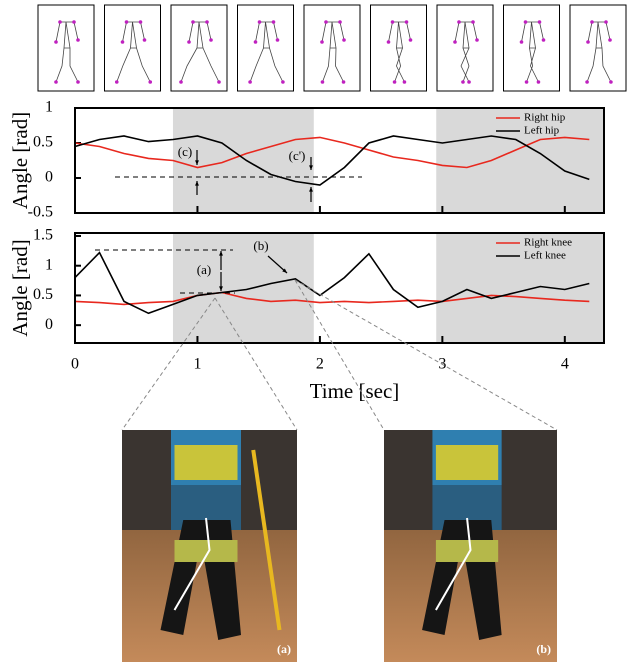 The width and height of the screenshot is (629, 666). Describe the element at coordinates (185, 151) in the screenshot. I see `annotation: (c)` at that location.